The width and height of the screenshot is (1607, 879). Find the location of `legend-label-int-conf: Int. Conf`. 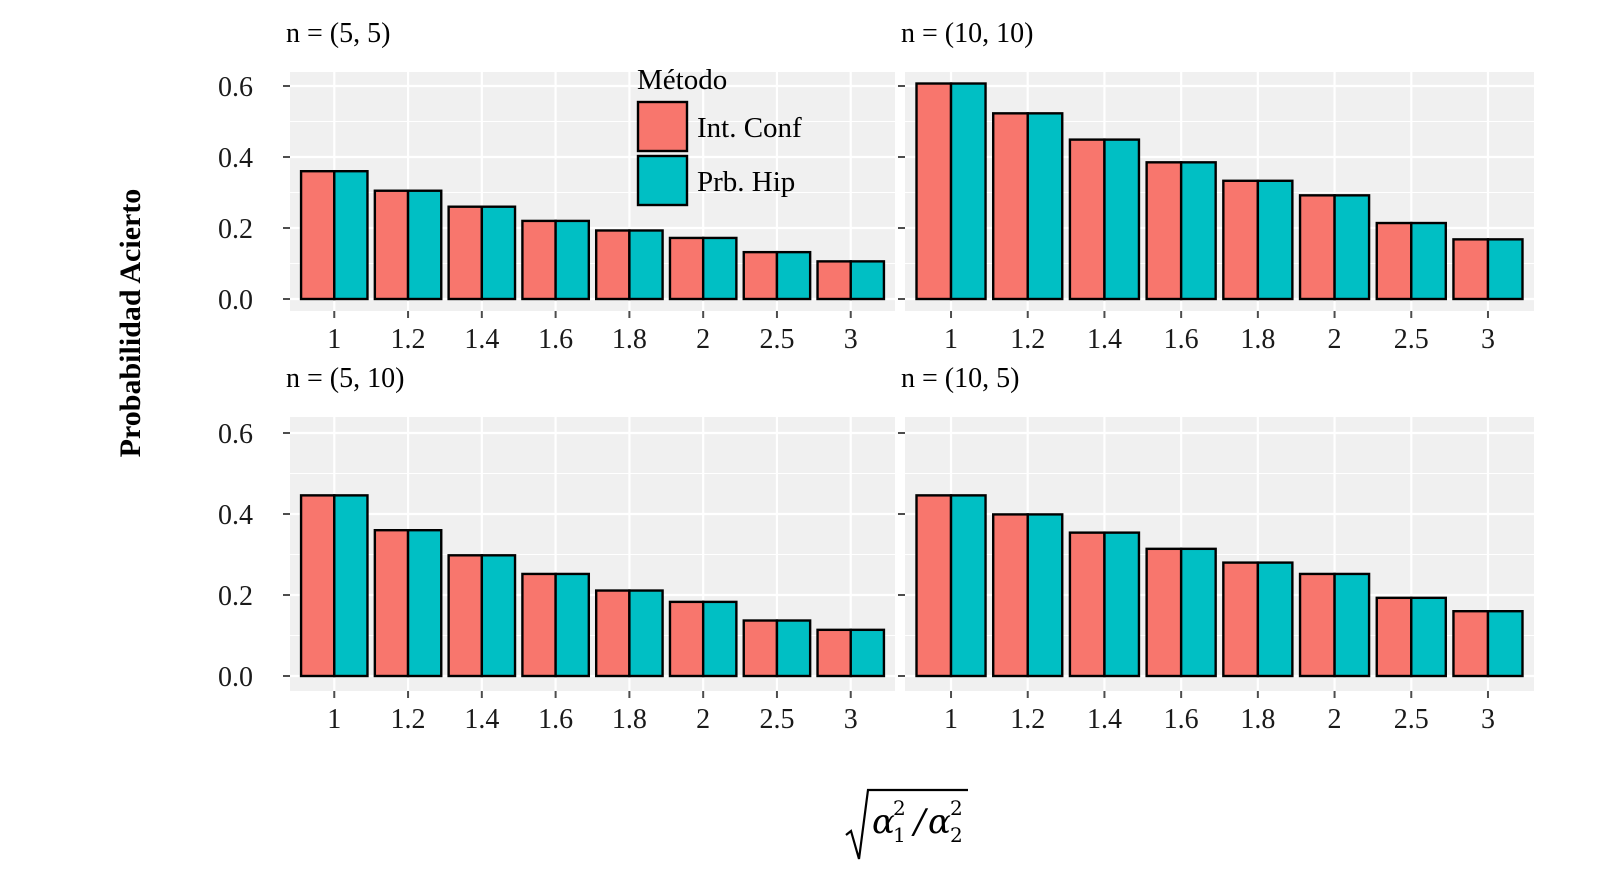

legend-label-int-conf: Int. Conf is located at coordinates (749, 128).